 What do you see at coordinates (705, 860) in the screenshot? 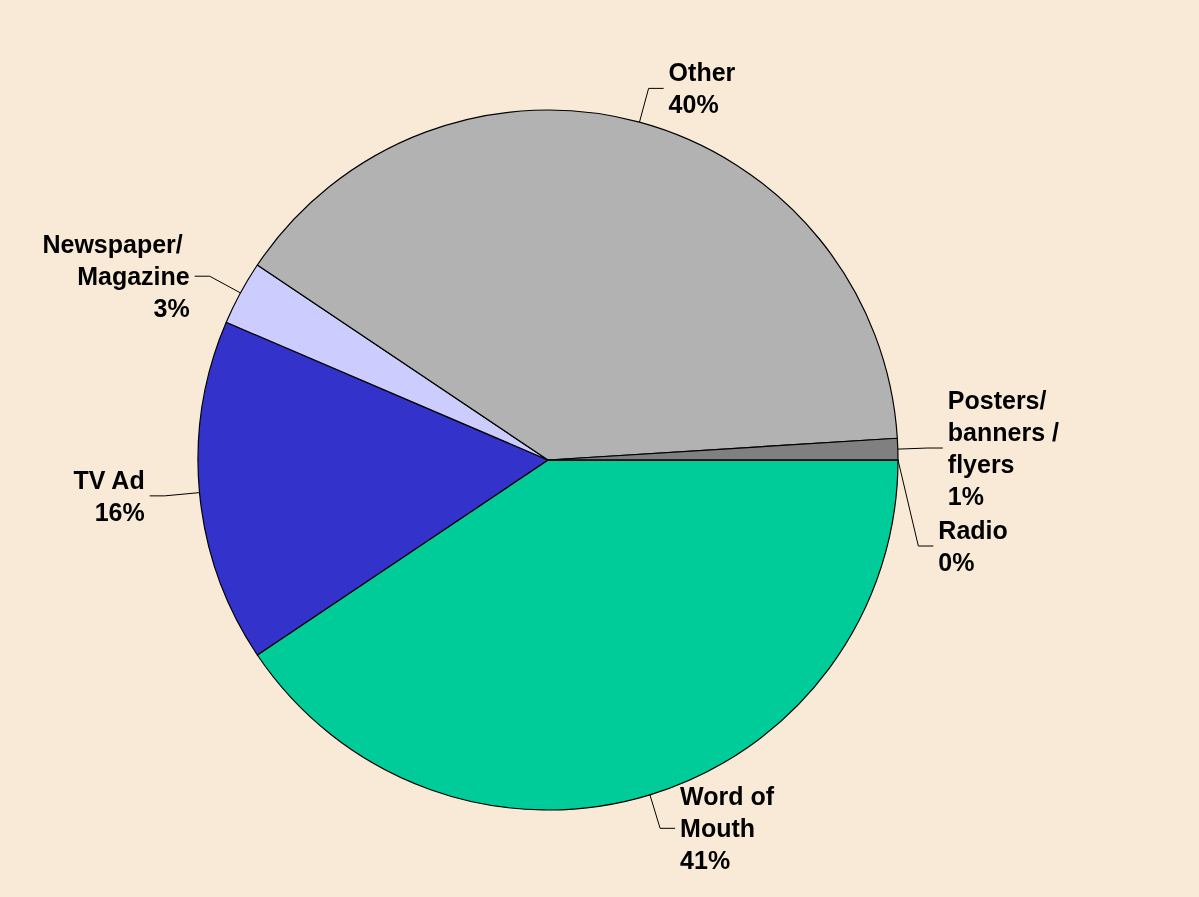
I see `data-label: 41%` at bounding box center [705, 860].